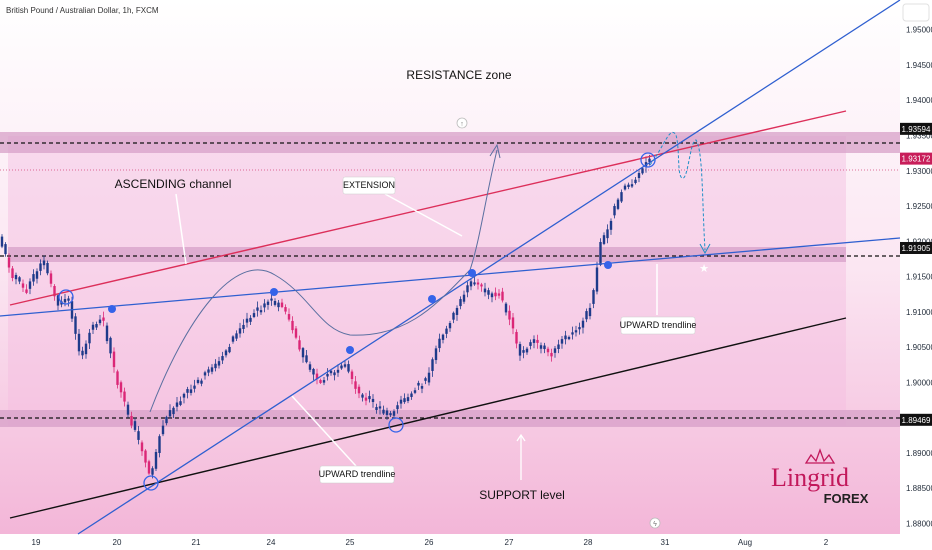 The width and height of the screenshot is (932, 550). I want to click on x-tick-label: 26, so click(429, 542).